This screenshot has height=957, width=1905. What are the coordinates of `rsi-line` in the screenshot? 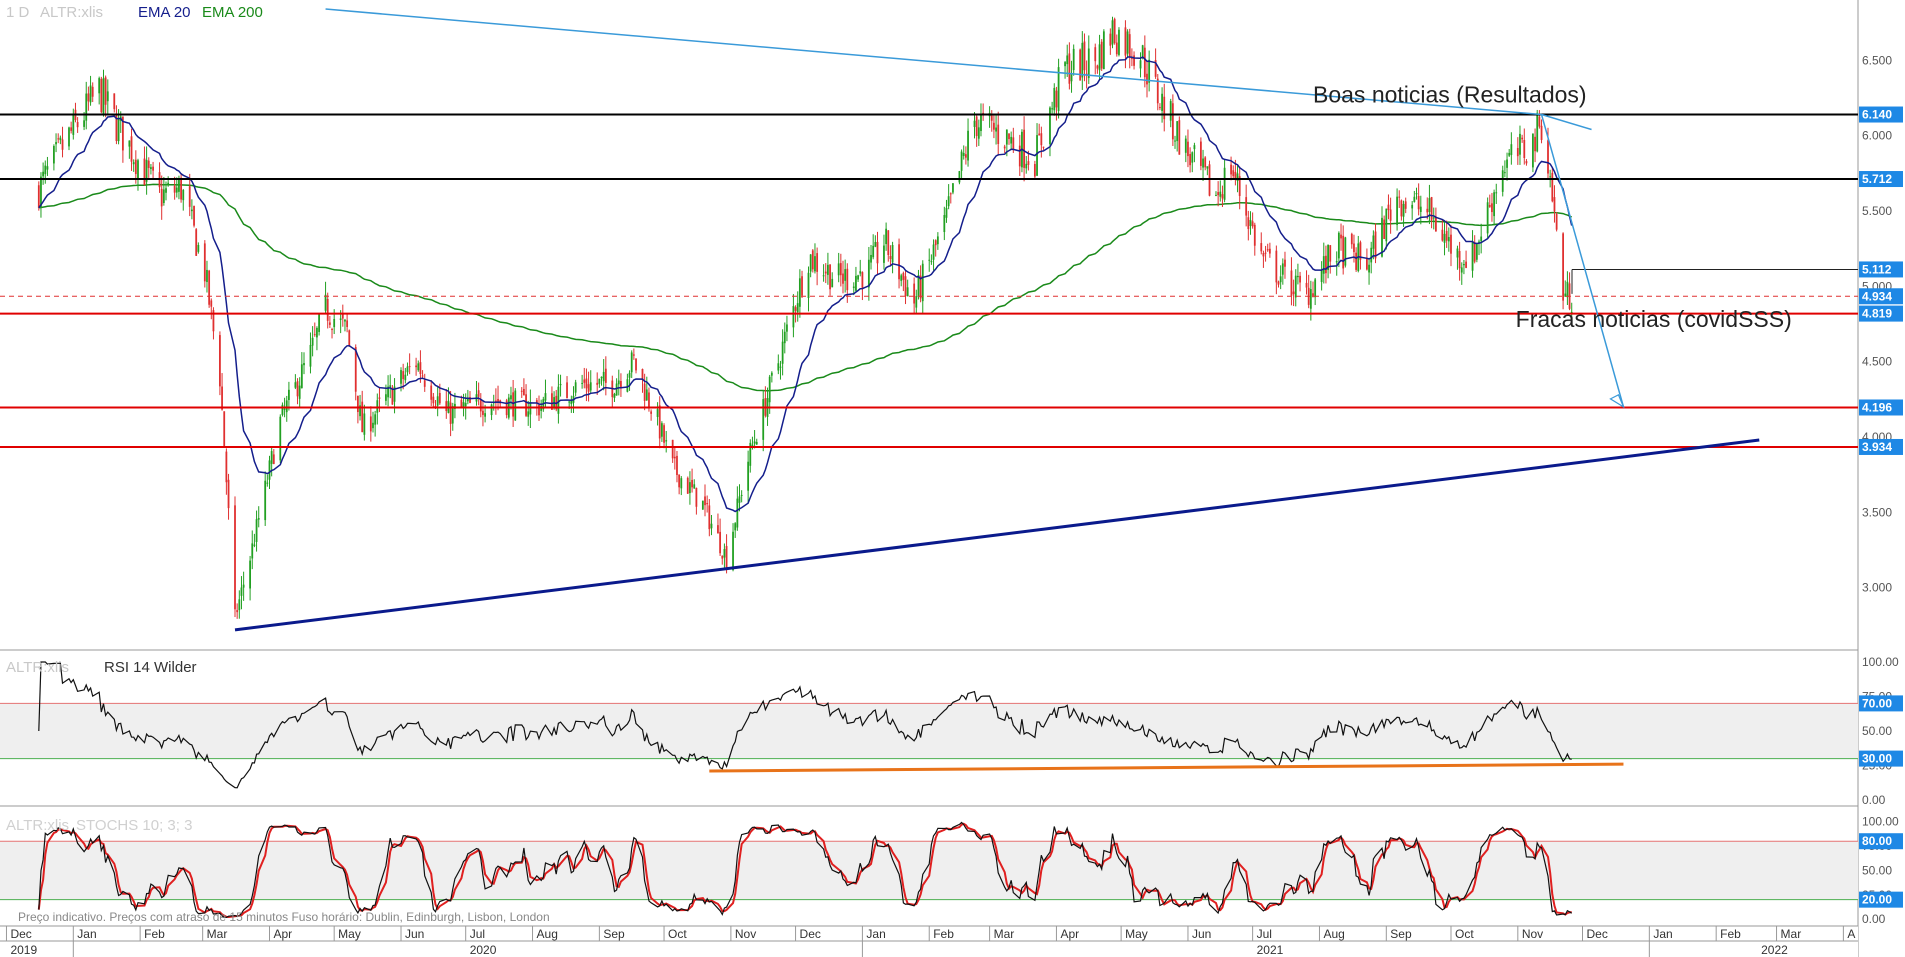 It's located at (805, 725).